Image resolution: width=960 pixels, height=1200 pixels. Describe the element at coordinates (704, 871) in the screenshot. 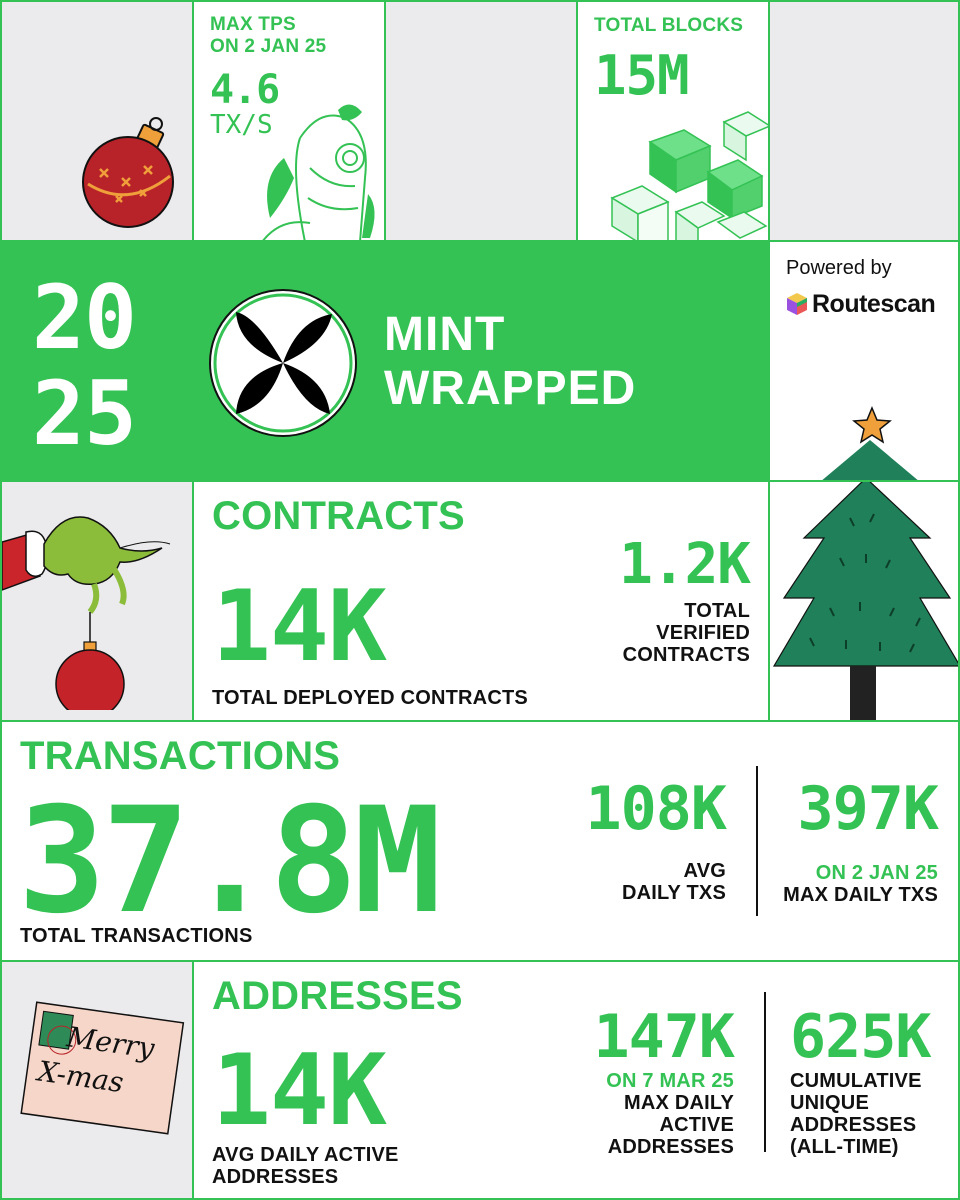

I see `transactions-avg-label-1: AVG` at that location.